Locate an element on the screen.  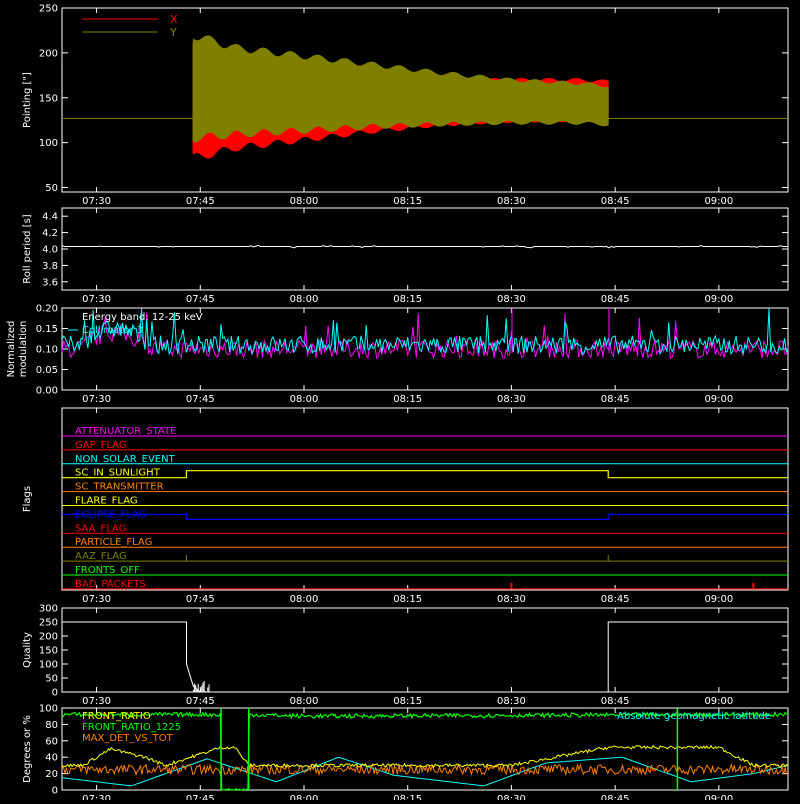
legend-label-y: Y is located at coordinates (173, 32).